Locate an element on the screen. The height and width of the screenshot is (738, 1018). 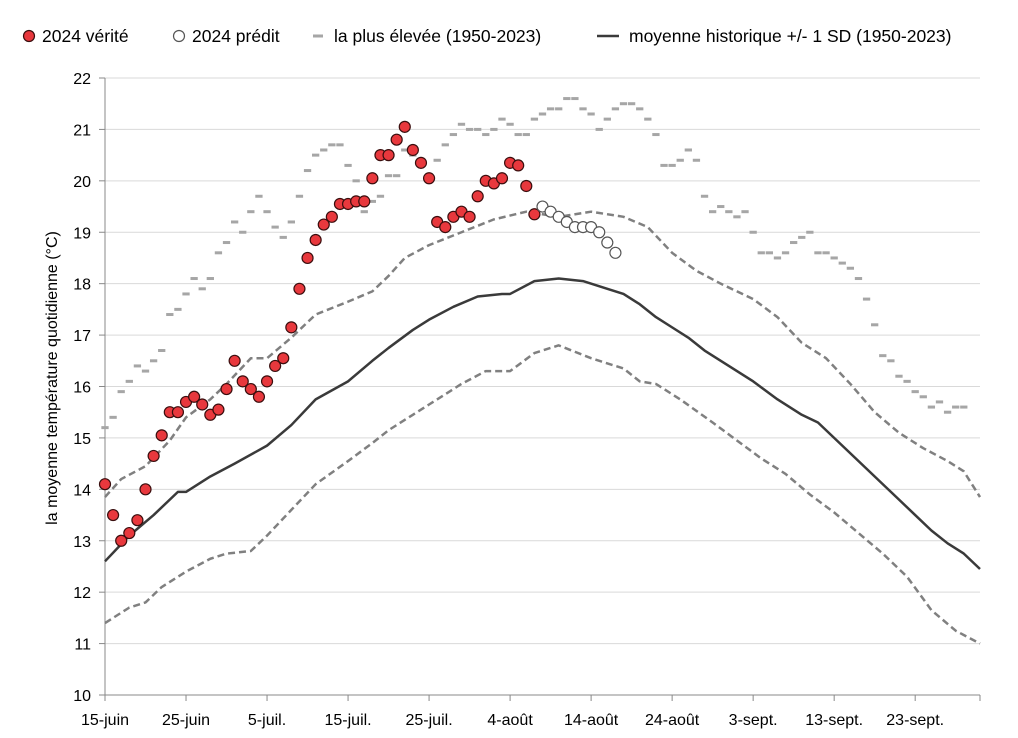
y-tick-label: 13 is located at coordinates (82, 542).